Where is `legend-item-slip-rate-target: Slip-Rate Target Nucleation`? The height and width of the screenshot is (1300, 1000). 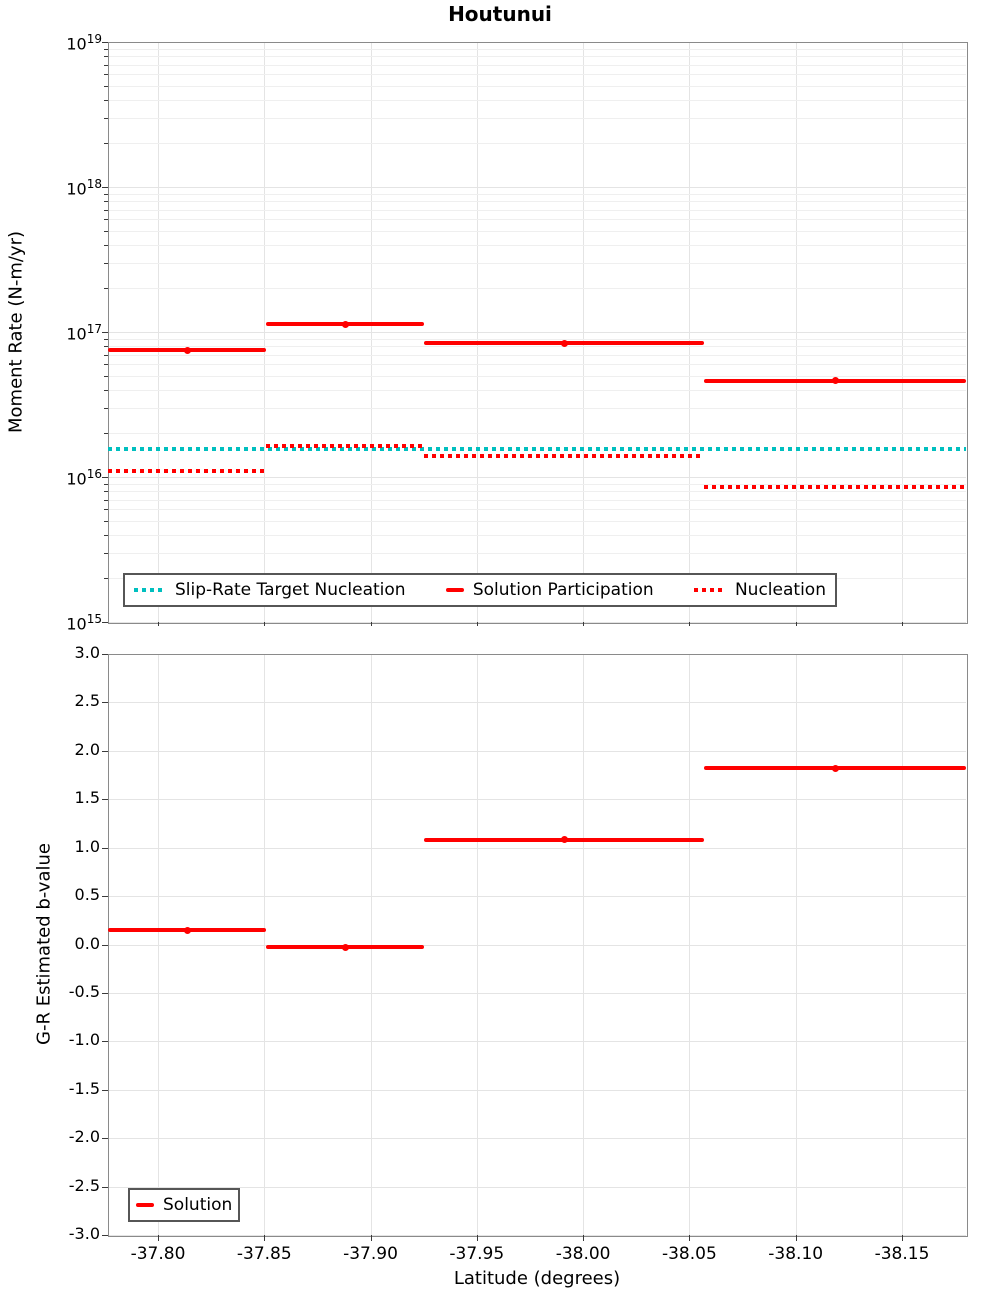 legend-item-slip-rate-target: Slip-Rate Target Nucleation is located at coordinates (270, 590).